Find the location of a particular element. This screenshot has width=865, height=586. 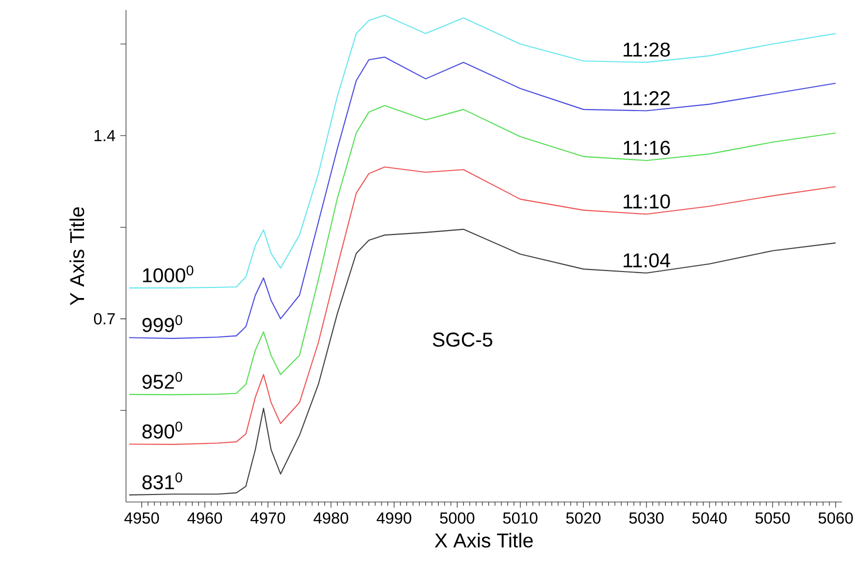

x-tick-label: 5010 is located at coordinates (520, 518).